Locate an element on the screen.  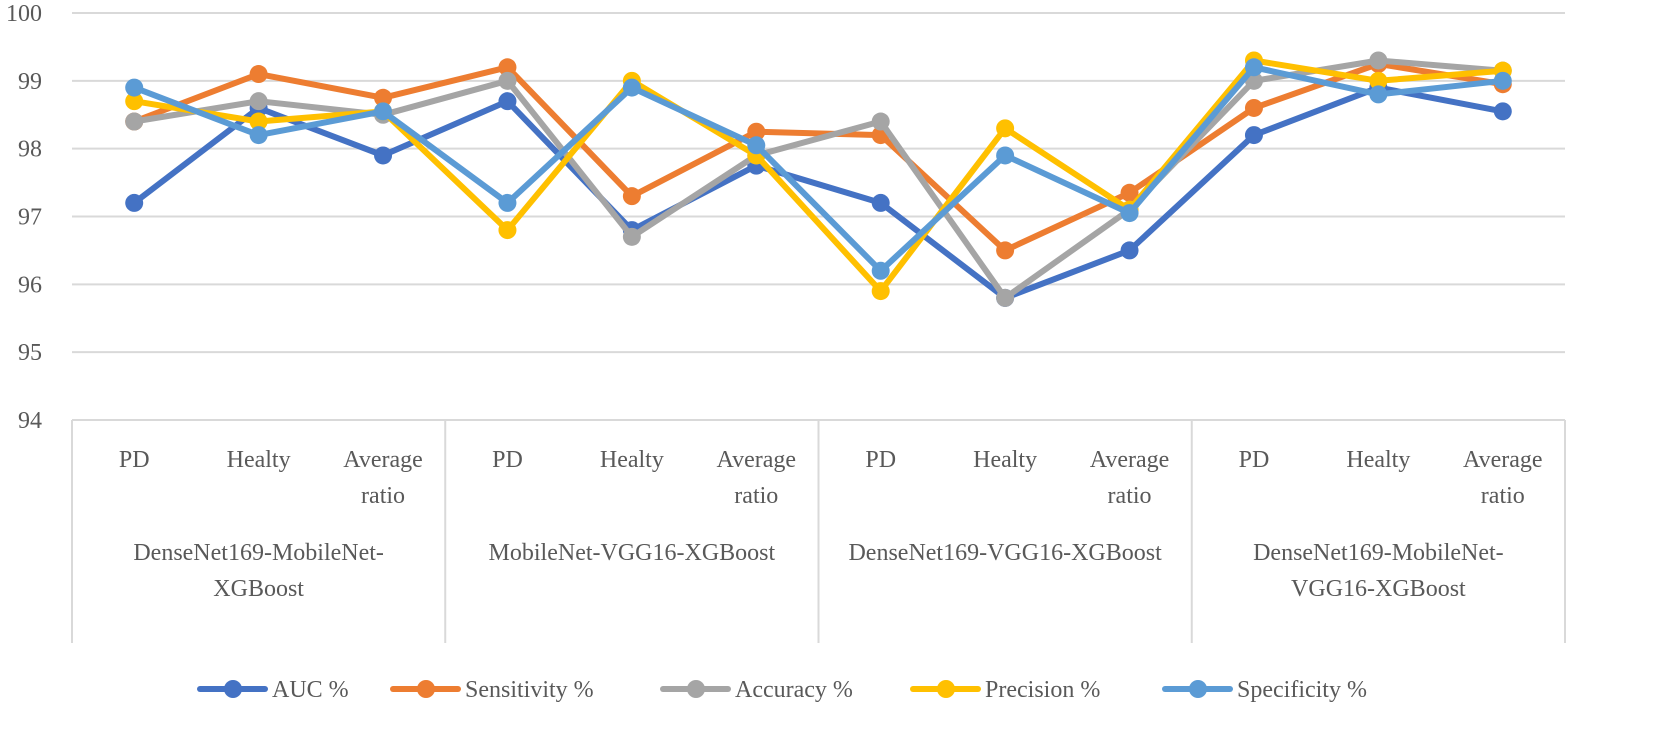
y-axis: 94 95 96 97 98 99 100 is located at coordinates (24, 217).